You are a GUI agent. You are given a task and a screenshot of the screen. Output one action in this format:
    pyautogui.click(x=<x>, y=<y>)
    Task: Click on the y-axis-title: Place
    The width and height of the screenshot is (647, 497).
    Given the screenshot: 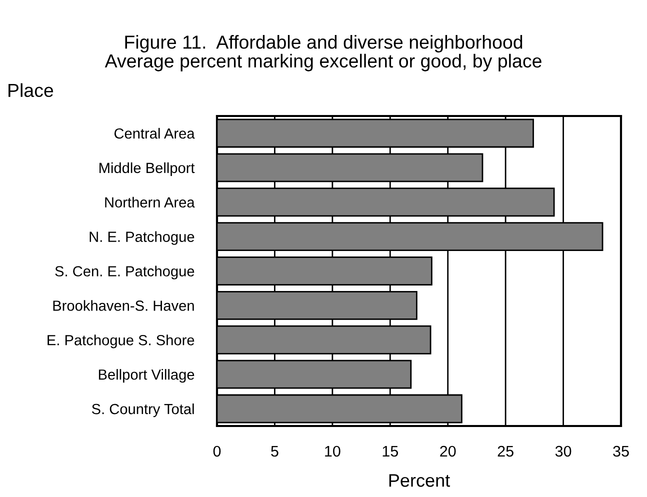 What is the action you would take?
    pyautogui.click(x=31, y=90)
    